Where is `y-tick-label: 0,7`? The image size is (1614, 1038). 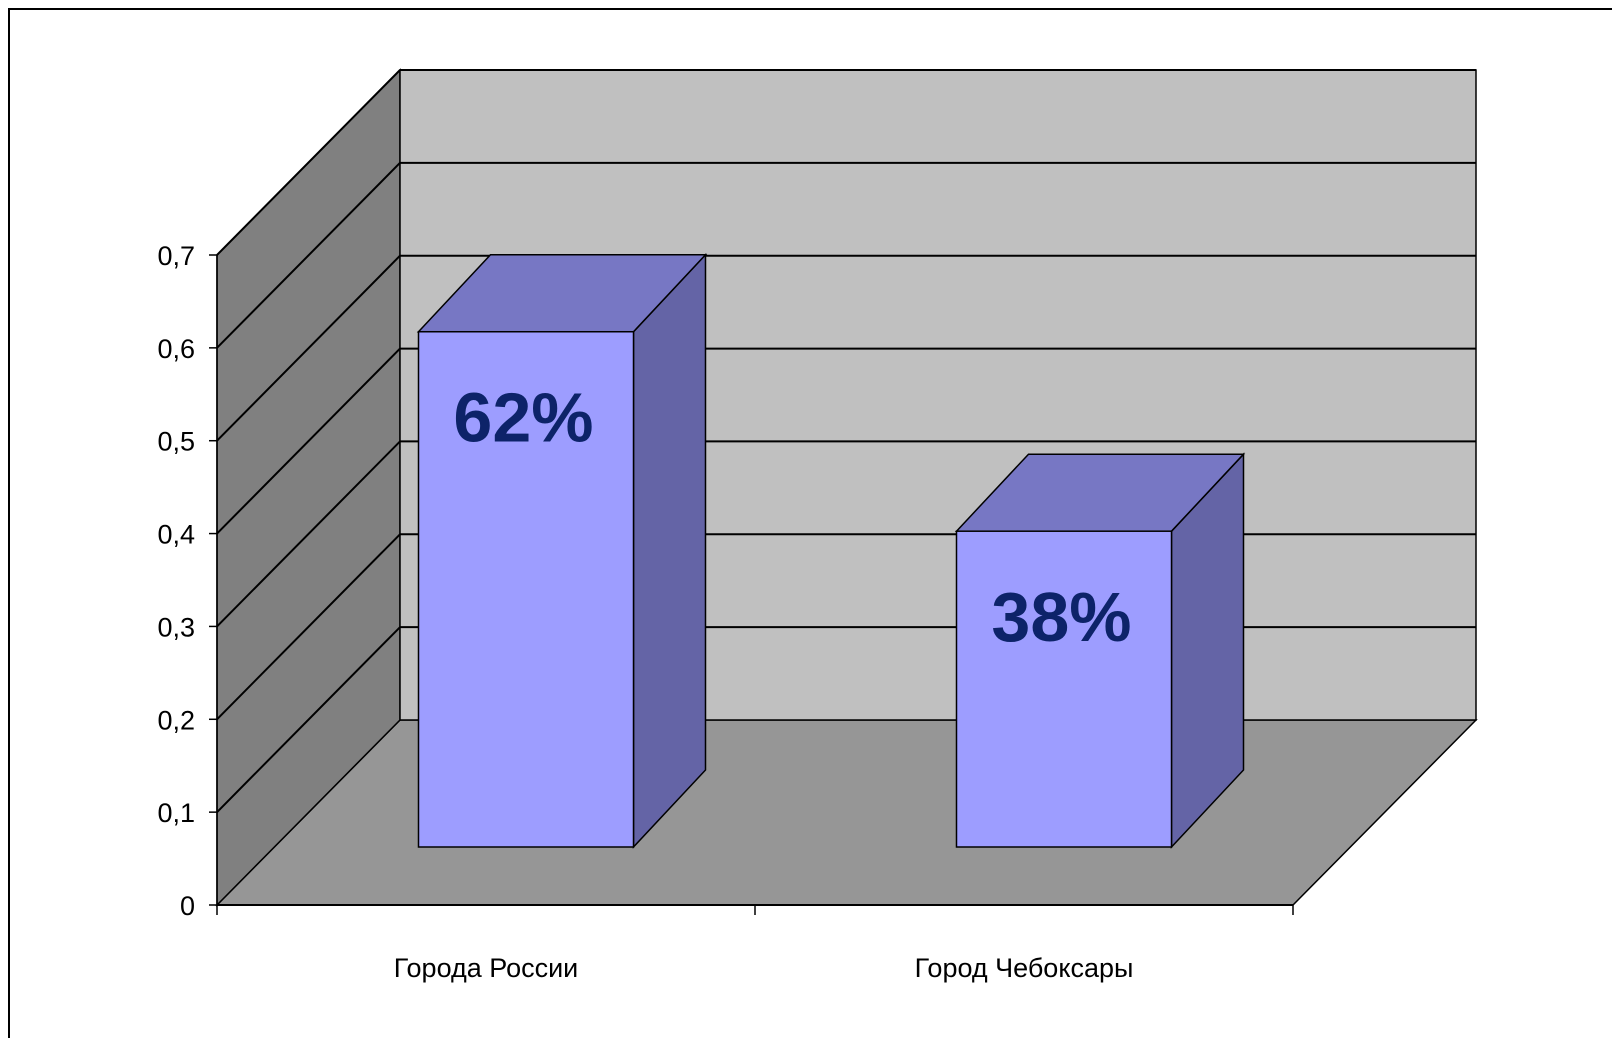 y-tick-label: 0,7 is located at coordinates (176, 256).